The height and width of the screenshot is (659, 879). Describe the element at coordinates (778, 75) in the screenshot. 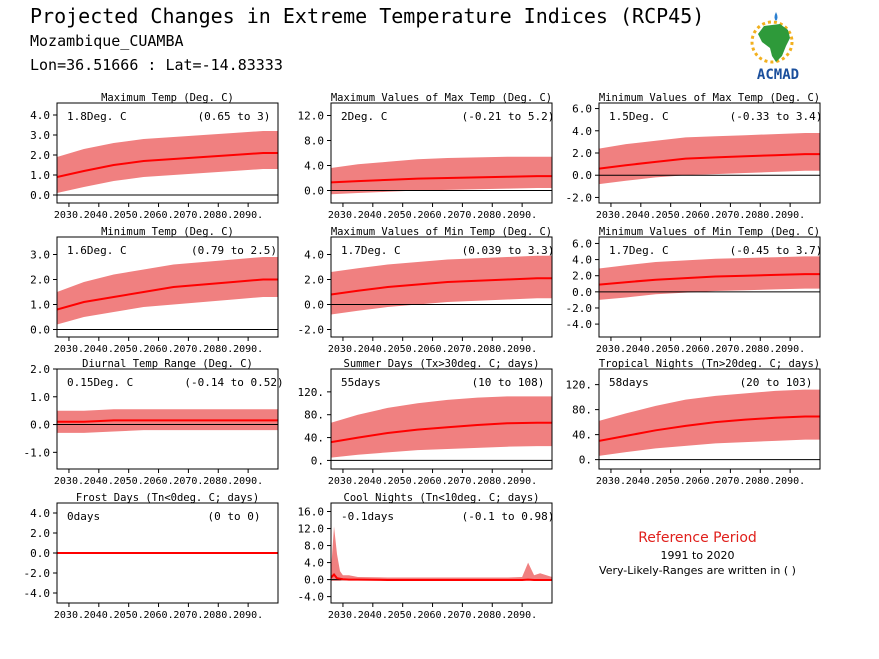

I see `acmad-logo-text: ACMAD` at that location.